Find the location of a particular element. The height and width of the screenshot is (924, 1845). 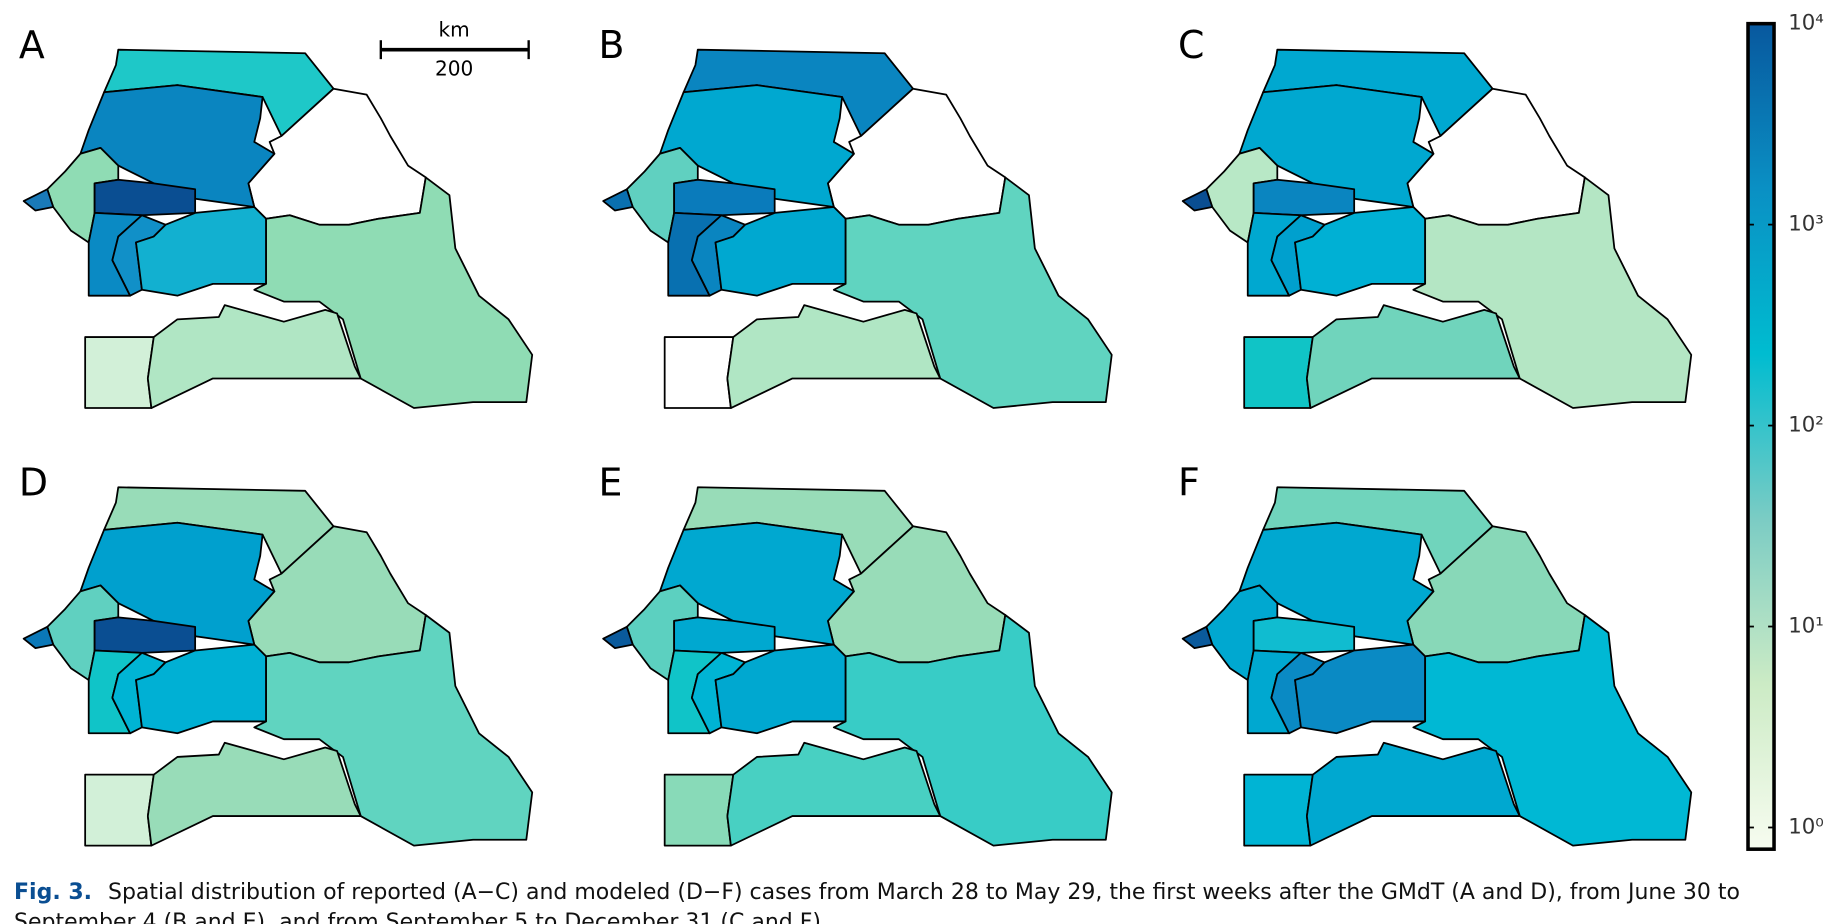

map-panel: E is located at coordinates (855, 653).